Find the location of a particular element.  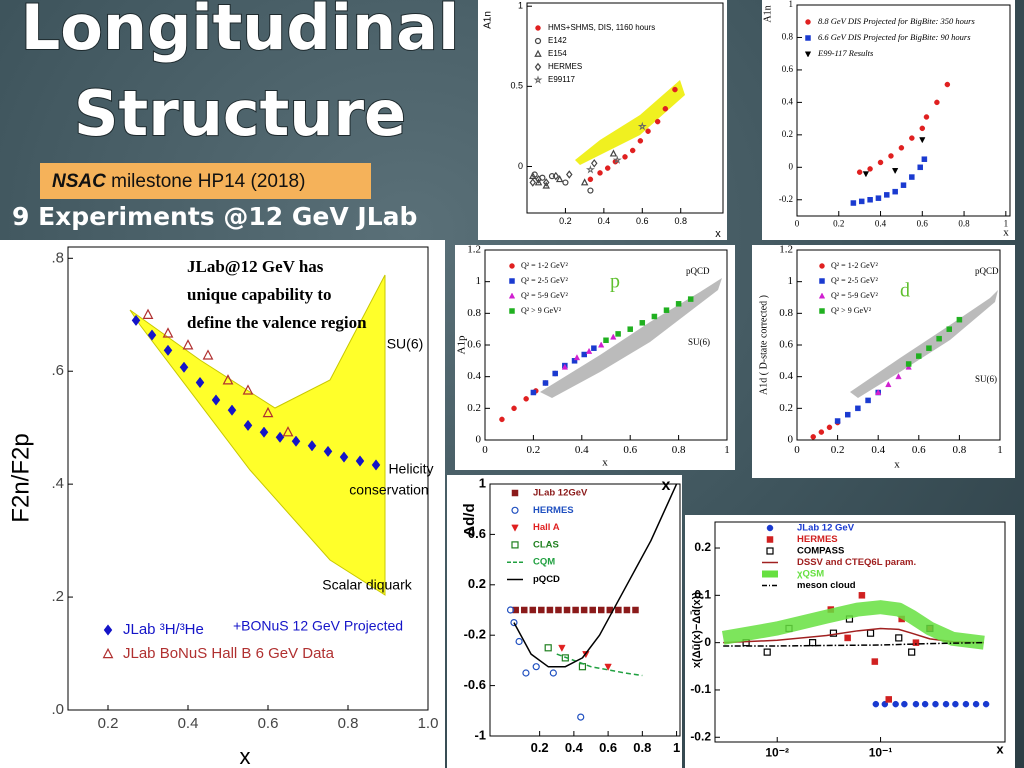

annotation: define the valence region is located at coordinates (277, 322).